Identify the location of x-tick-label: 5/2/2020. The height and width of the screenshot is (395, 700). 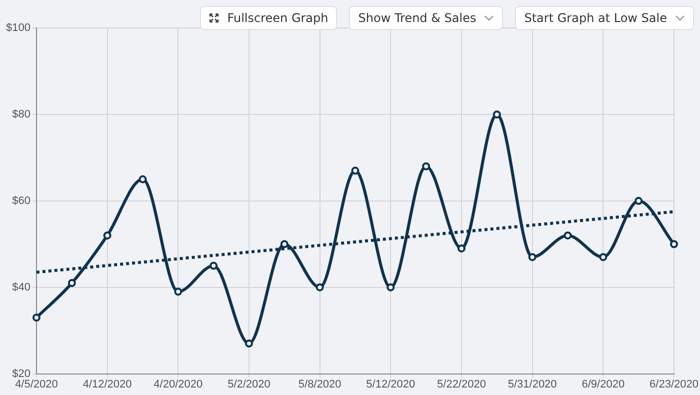
(249, 384).